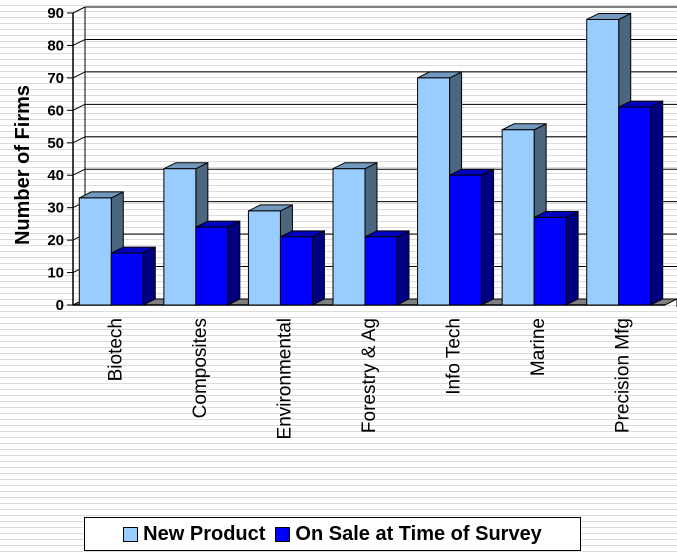 This screenshot has height=553, width=677. I want to click on legend: New Product On Sale at Time of Survey, so click(332, 534).